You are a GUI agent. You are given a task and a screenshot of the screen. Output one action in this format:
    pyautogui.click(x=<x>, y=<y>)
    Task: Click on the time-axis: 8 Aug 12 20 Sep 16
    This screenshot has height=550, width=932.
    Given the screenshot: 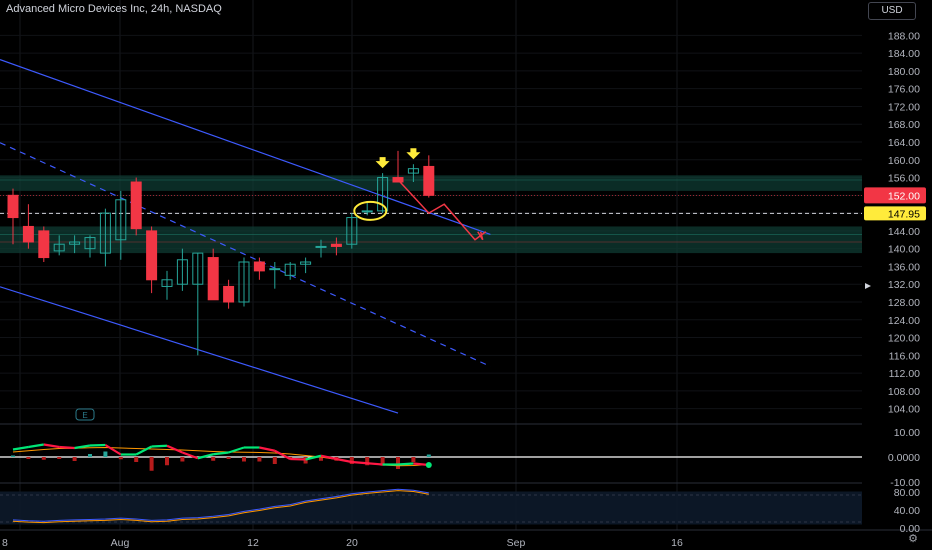 What is the action you would take?
    pyautogui.click(x=342, y=543)
    